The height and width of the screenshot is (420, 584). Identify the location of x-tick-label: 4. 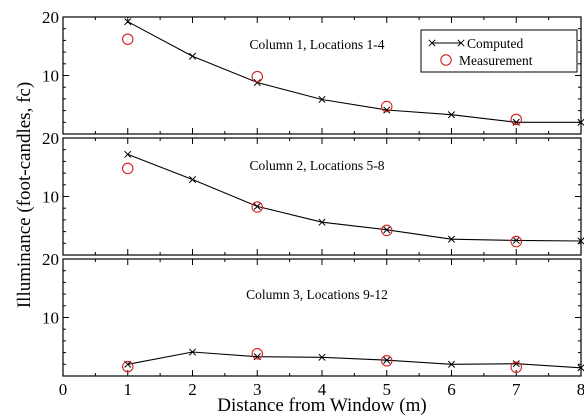
(322, 389).